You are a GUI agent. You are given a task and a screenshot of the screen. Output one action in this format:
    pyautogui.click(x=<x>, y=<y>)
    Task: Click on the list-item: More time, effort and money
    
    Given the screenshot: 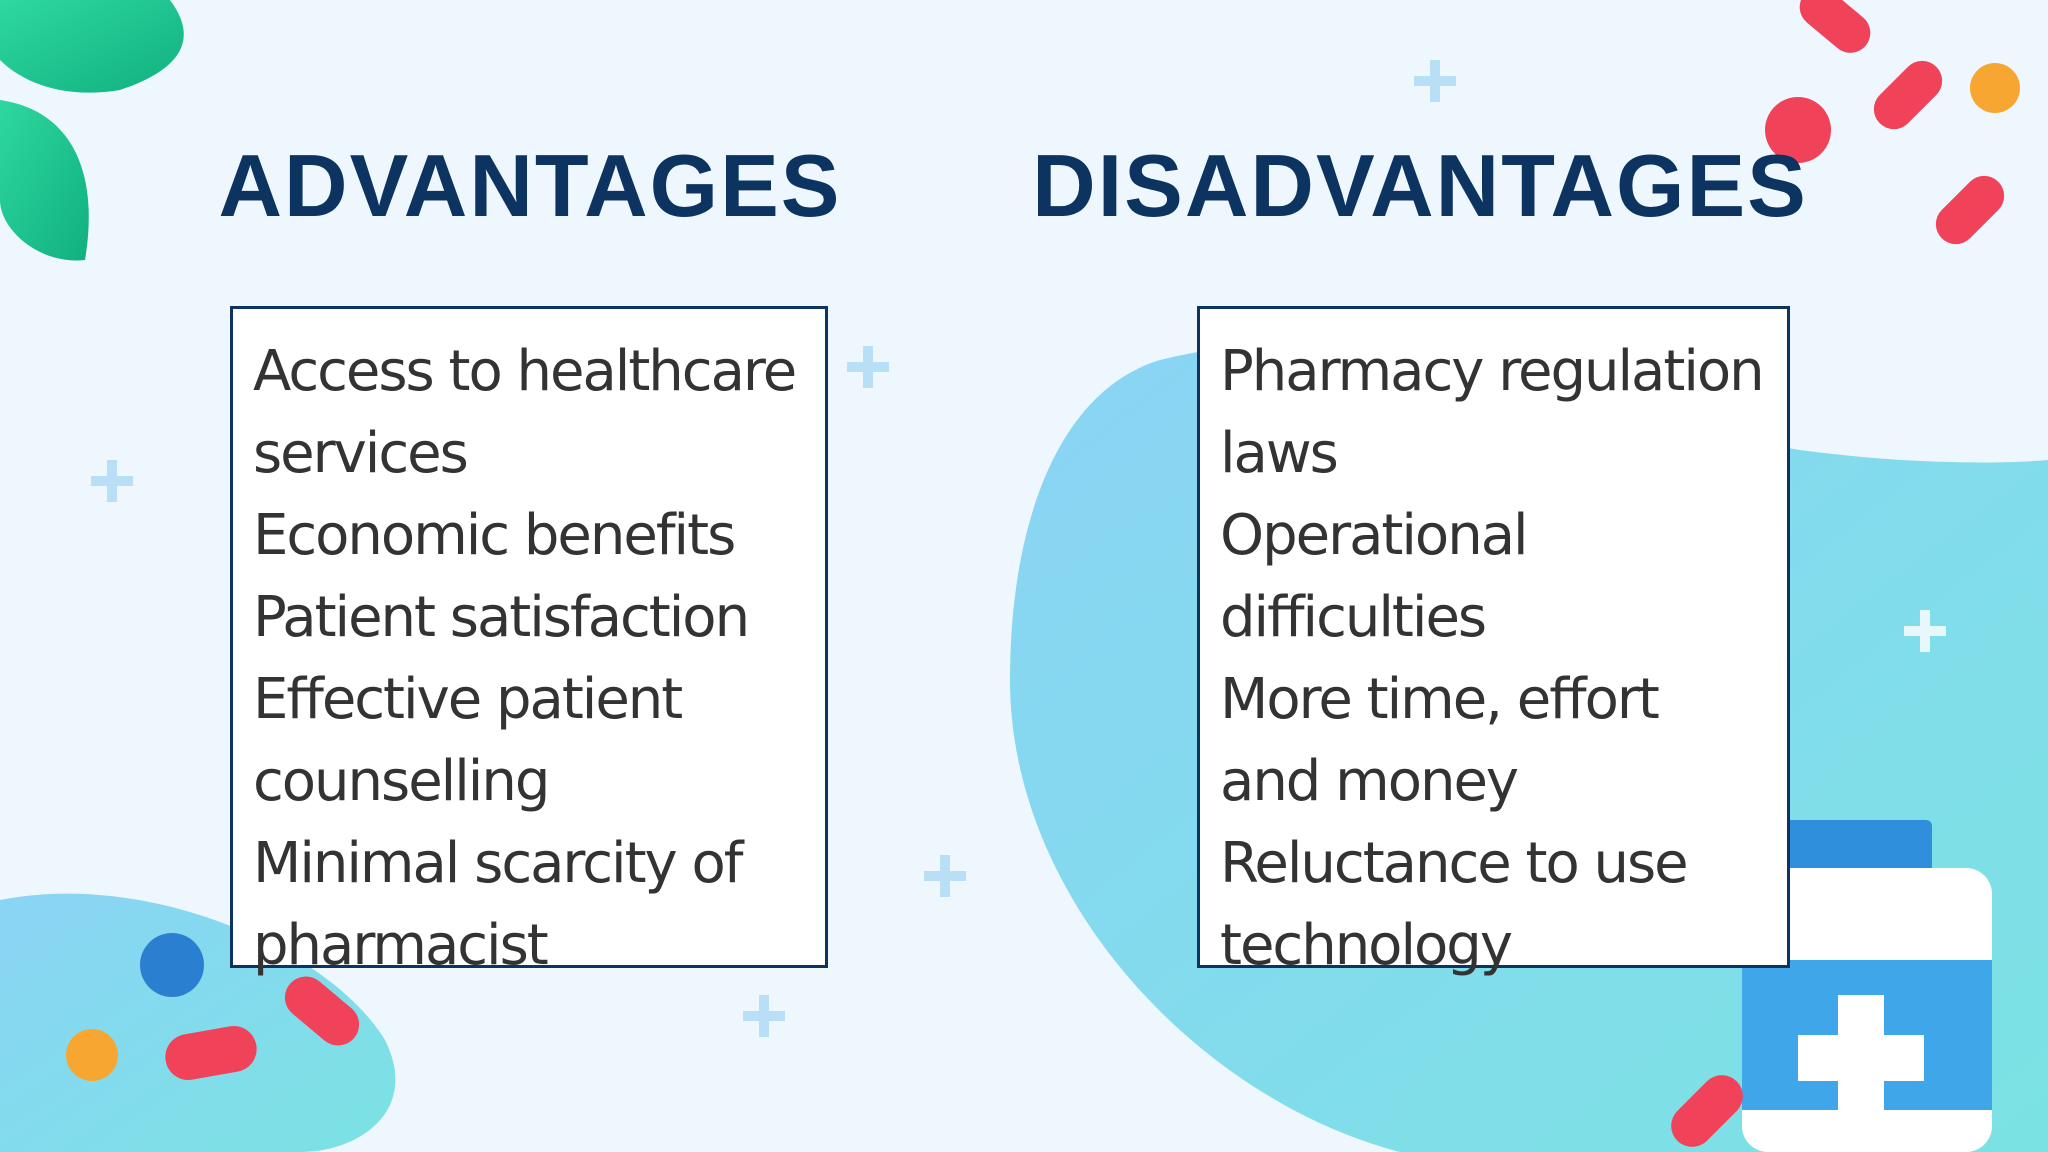 What is the action you would take?
    pyautogui.click(x=1440, y=740)
    